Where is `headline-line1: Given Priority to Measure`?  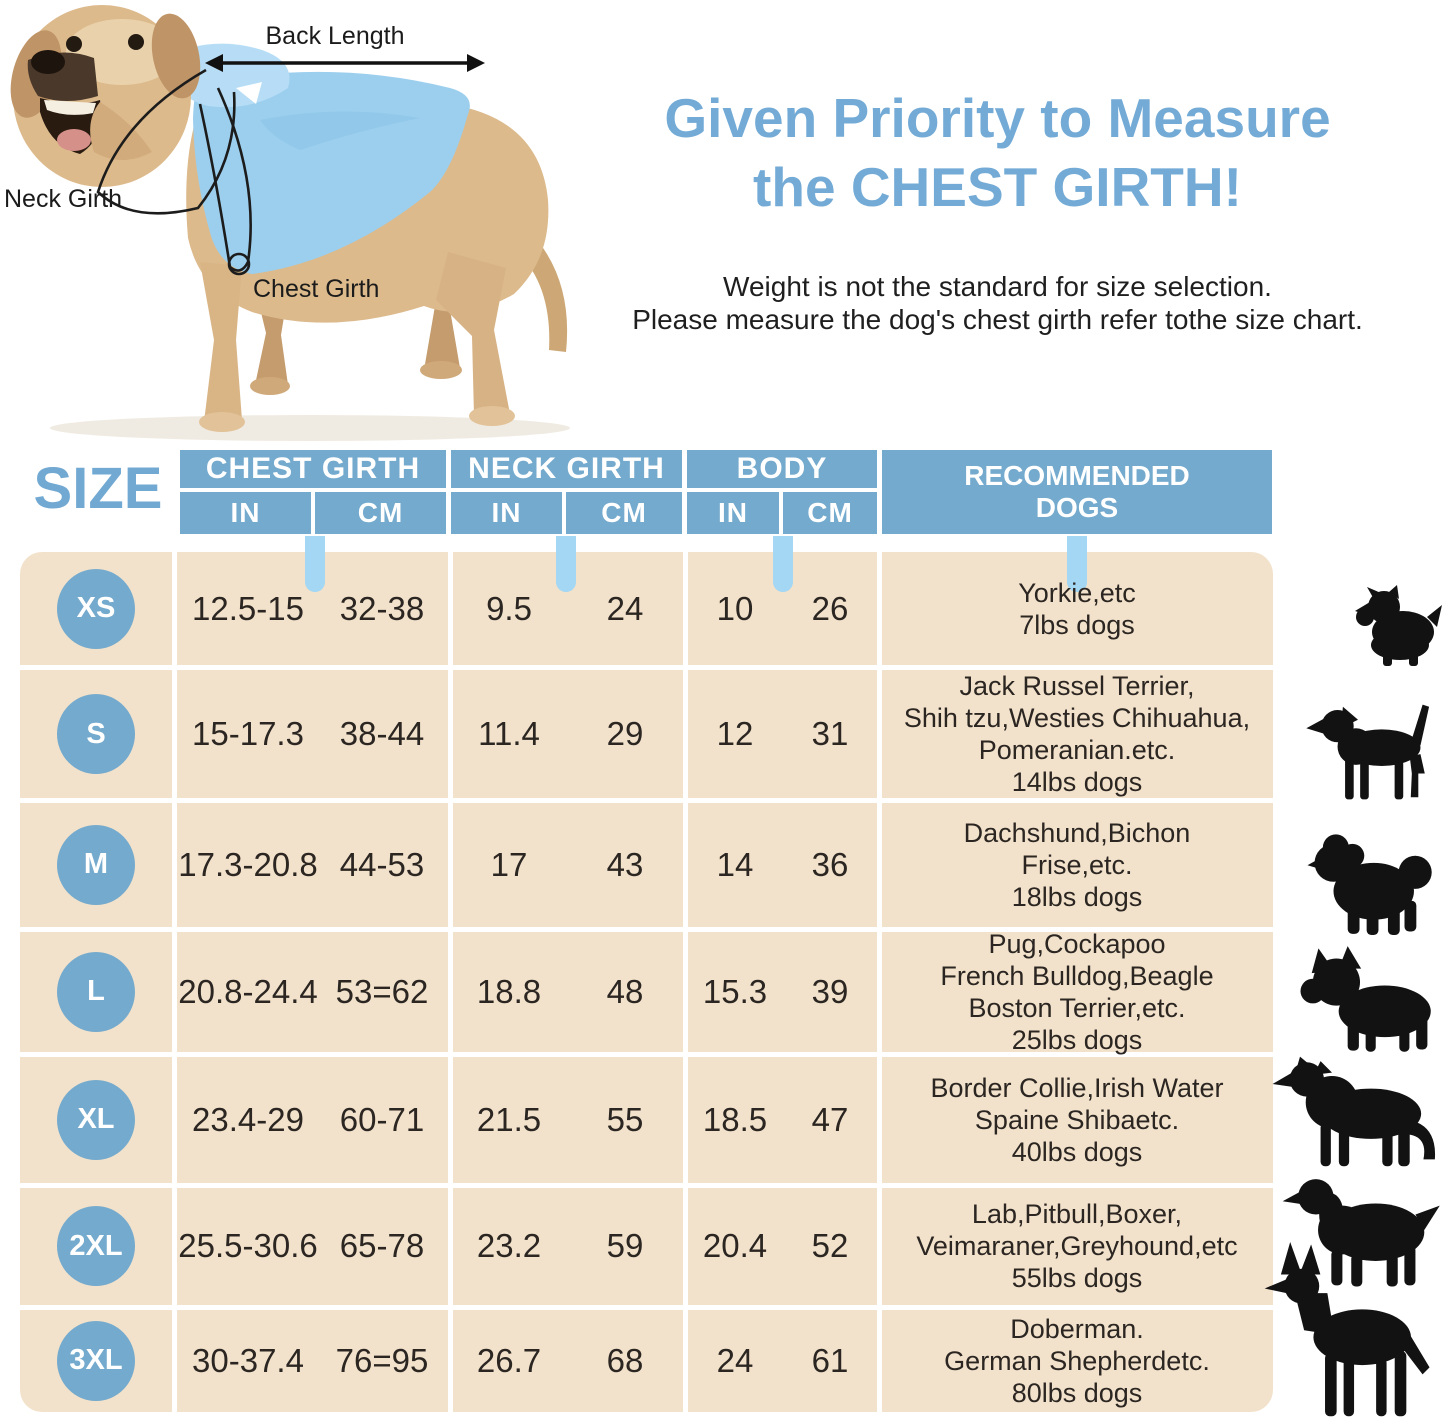 headline-line1: Given Priority to Measure is located at coordinates (997, 118).